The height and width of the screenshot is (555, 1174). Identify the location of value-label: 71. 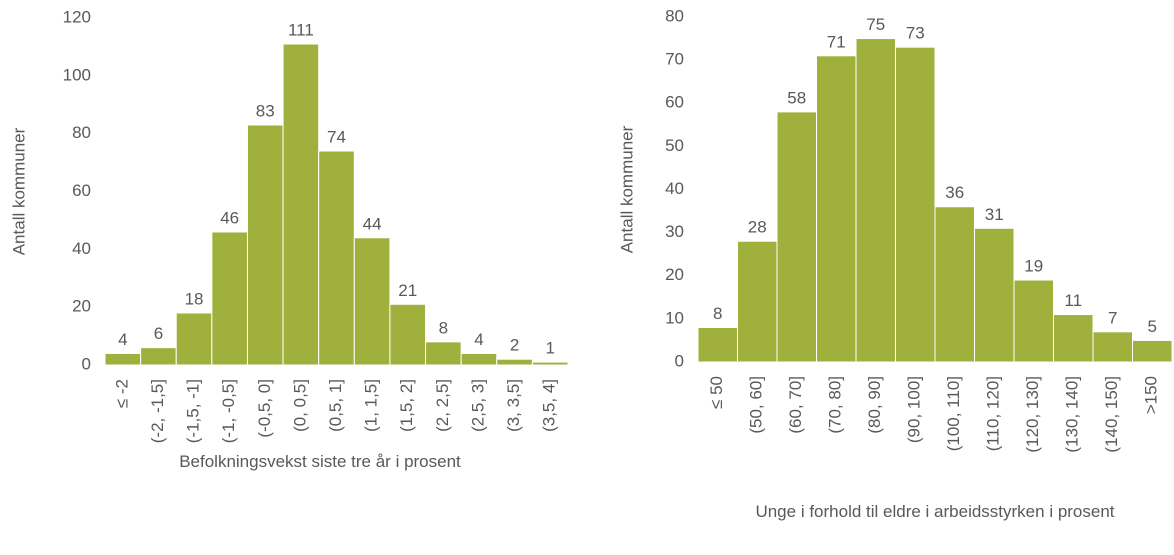
(836, 41).